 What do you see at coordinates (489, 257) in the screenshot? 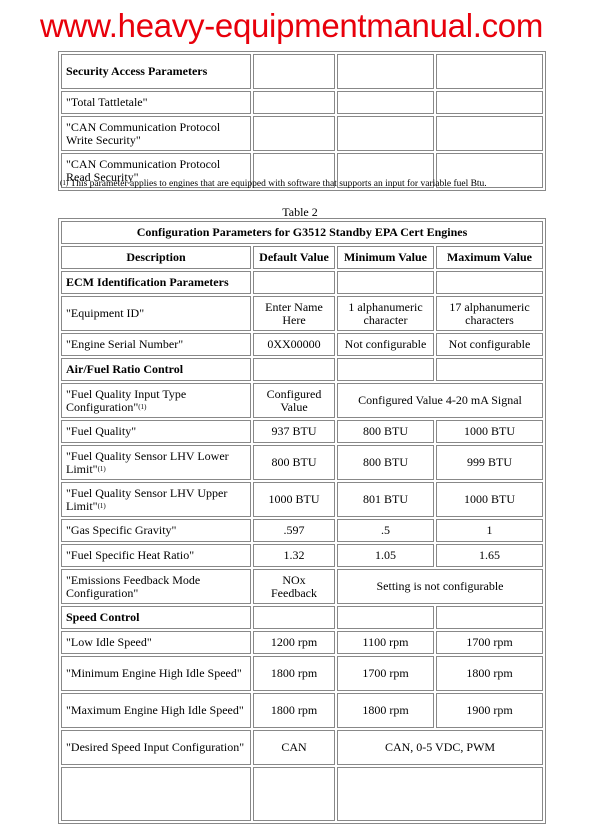
I see `column-header: Maximum Value` at bounding box center [489, 257].